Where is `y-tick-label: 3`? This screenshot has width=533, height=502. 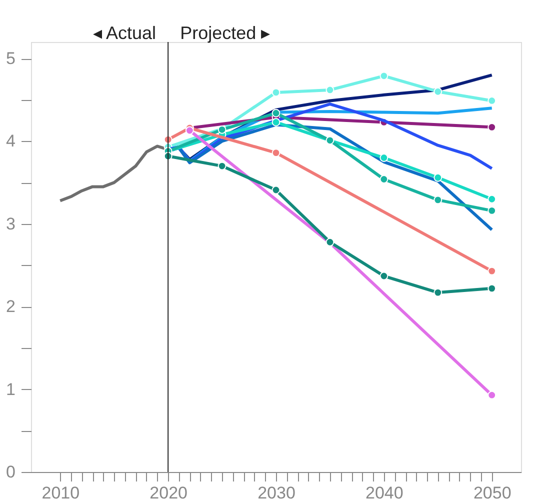
y-tick-label: 3 is located at coordinates (11, 224).